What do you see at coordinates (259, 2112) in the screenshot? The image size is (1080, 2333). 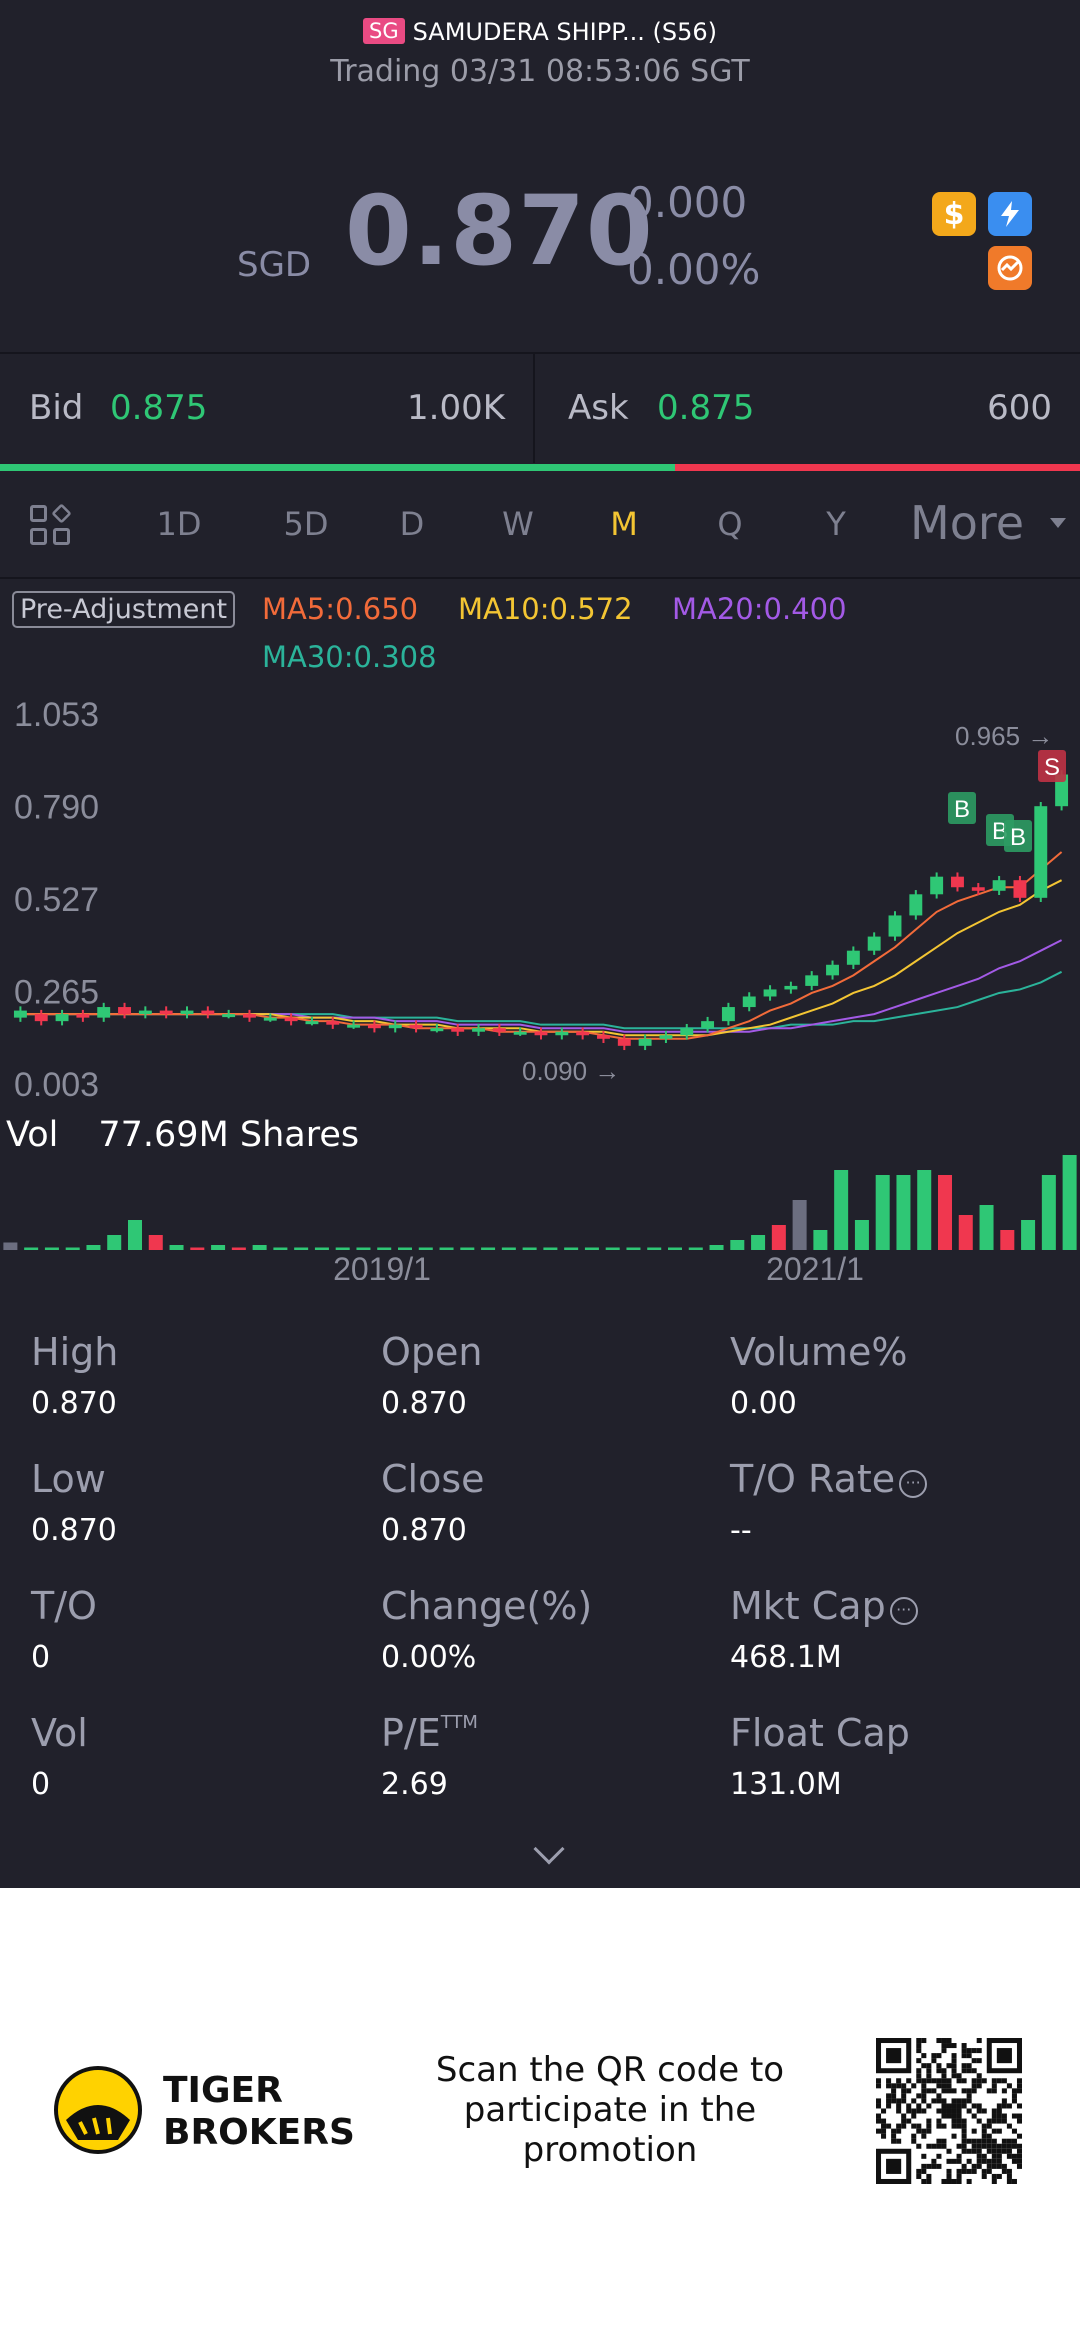 I see `brand-name: TIGER BROKERS` at bounding box center [259, 2112].